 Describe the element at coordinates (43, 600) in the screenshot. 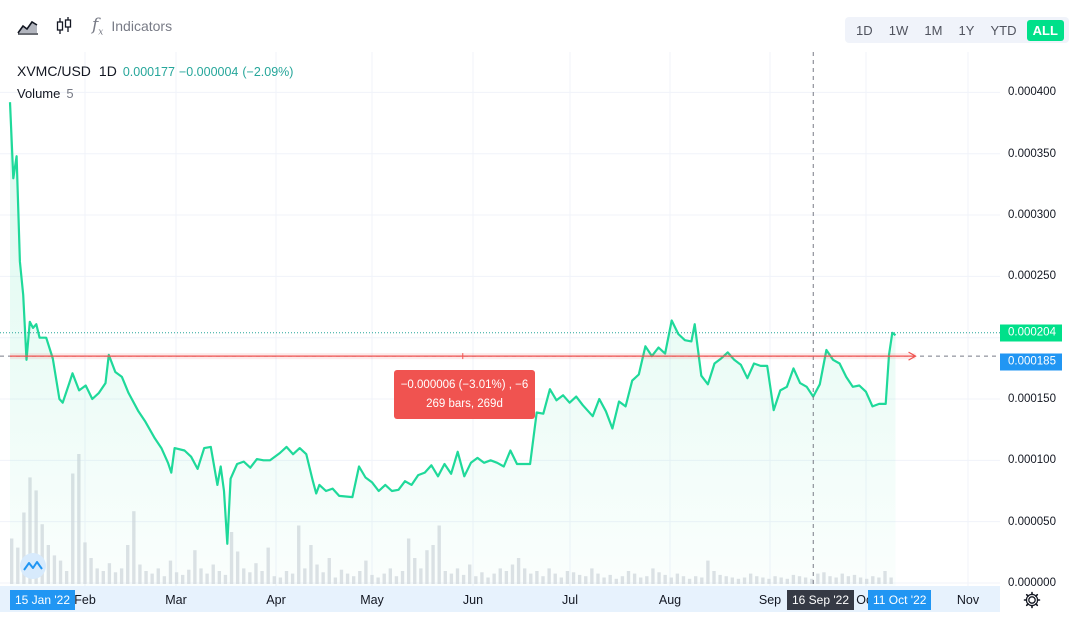

I see `start-date-badge: 15 Jan '22` at that location.